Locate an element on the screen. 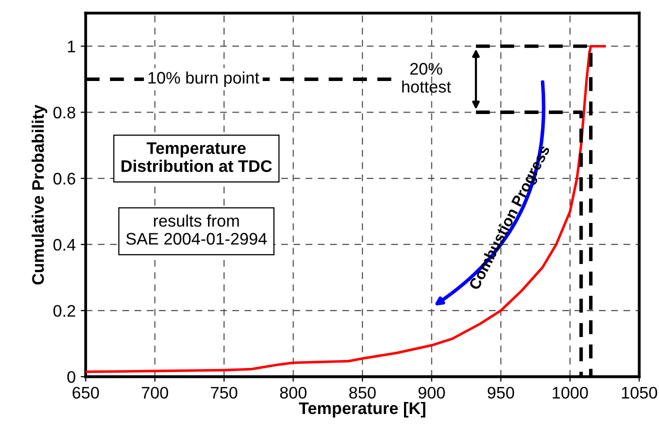 Image resolution: width=659 pixels, height=438 pixels. annotation: 20% hottest is located at coordinates (427, 77).